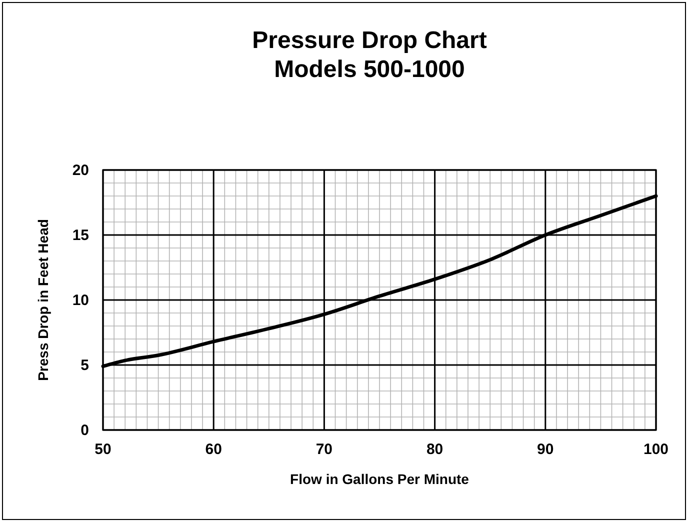 The width and height of the screenshot is (688, 522). I want to click on x-tick-label: 60, so click(213, 449).